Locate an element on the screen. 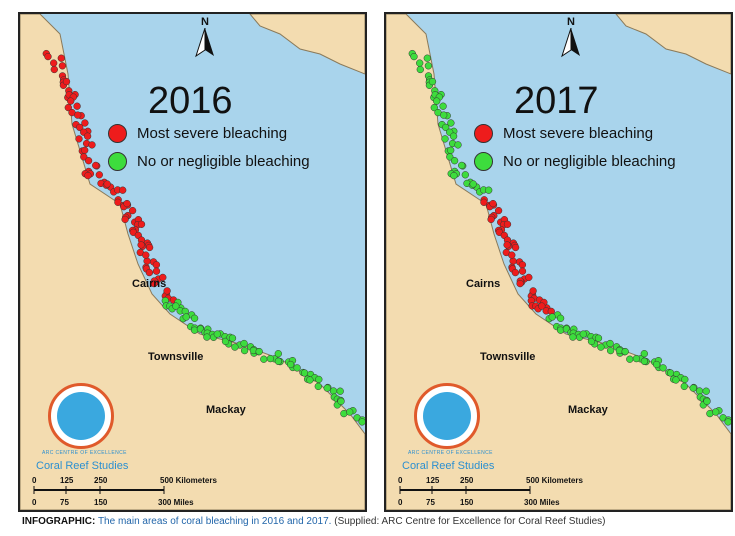  logo-line1: ARC CENTRE OF EXCELLENCE is located at coordinates (450, 453).